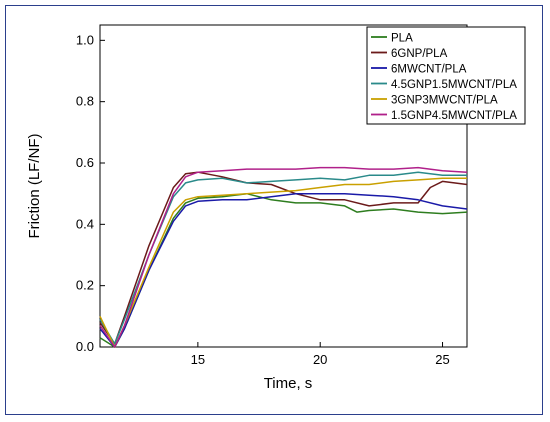  What do you see at coordinates (402, 39) in the screenshot?
I see `legend-label-0: PLA` at bounding box center [402, 39].